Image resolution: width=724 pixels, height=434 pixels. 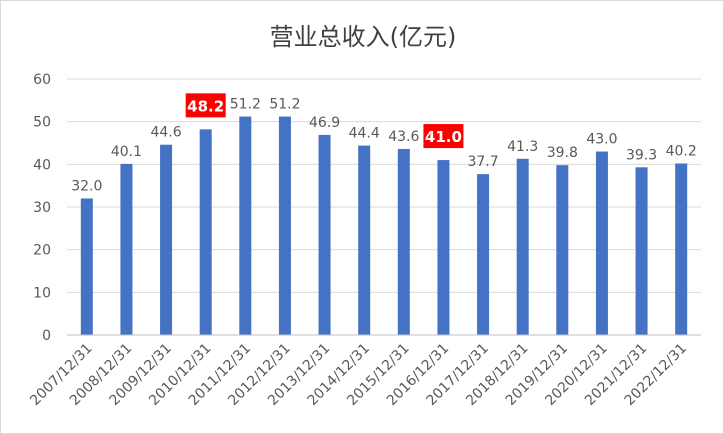 What do you see at coordinates (641, 155) in the screenshot?
I see `data-label: 39.3` at bounding box center [641, 155].